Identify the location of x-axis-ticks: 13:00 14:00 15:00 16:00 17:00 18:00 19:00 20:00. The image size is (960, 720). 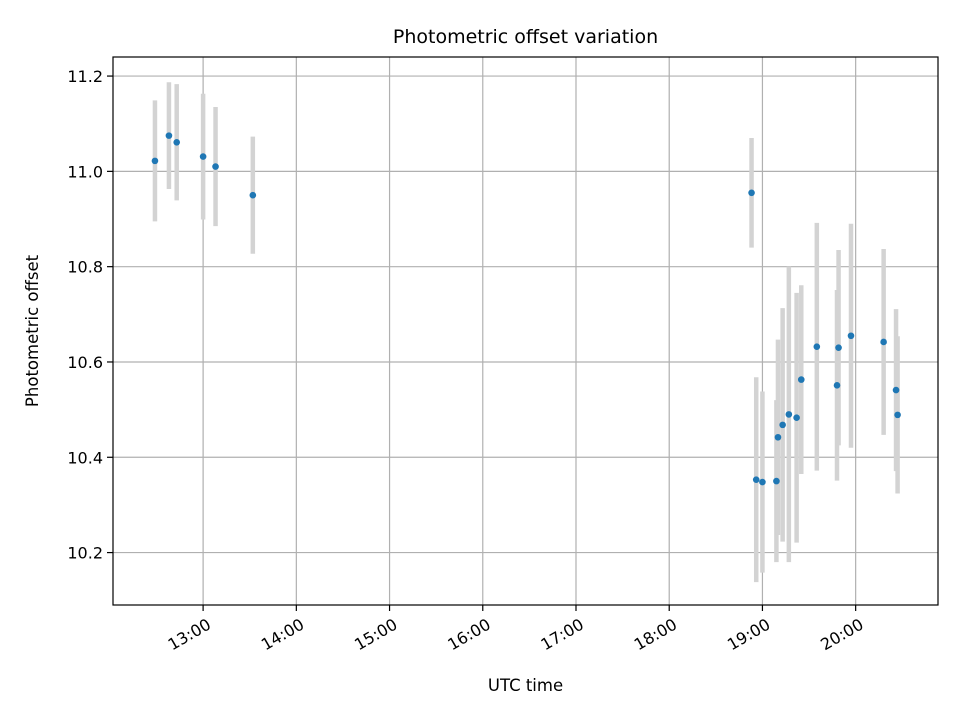
(516, 629).